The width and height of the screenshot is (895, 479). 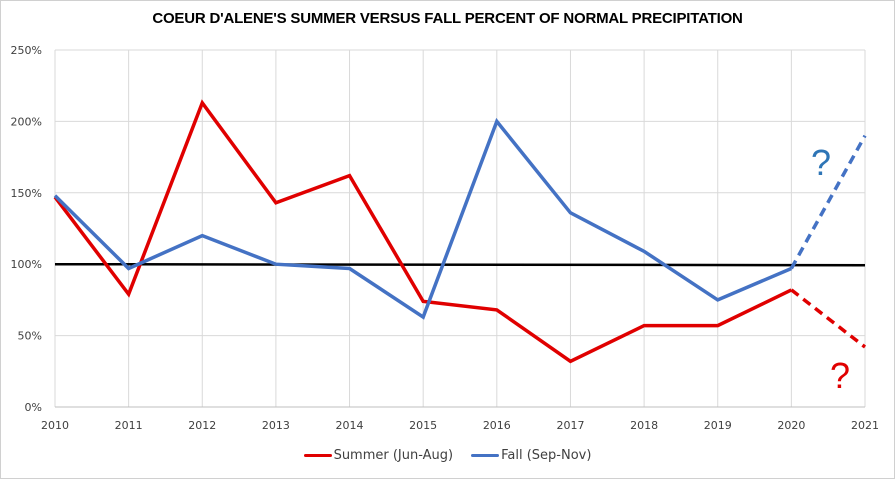 What do you see at coordinates (840, 375) in the screenshot?
I see `question-mark-summer: ?` at bounding box center [840, 375].